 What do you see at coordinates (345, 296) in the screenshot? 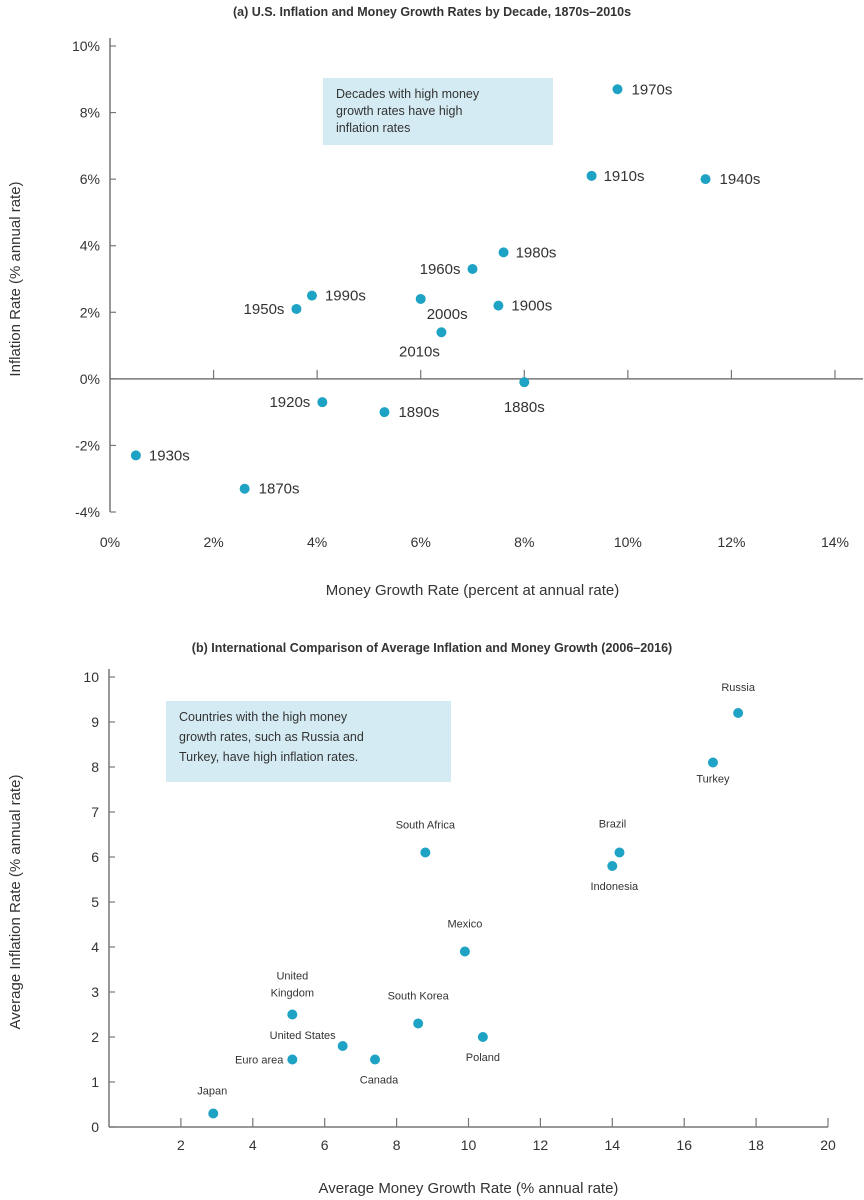
I see `point-label: 1990s` at bounding box center [345, 296].